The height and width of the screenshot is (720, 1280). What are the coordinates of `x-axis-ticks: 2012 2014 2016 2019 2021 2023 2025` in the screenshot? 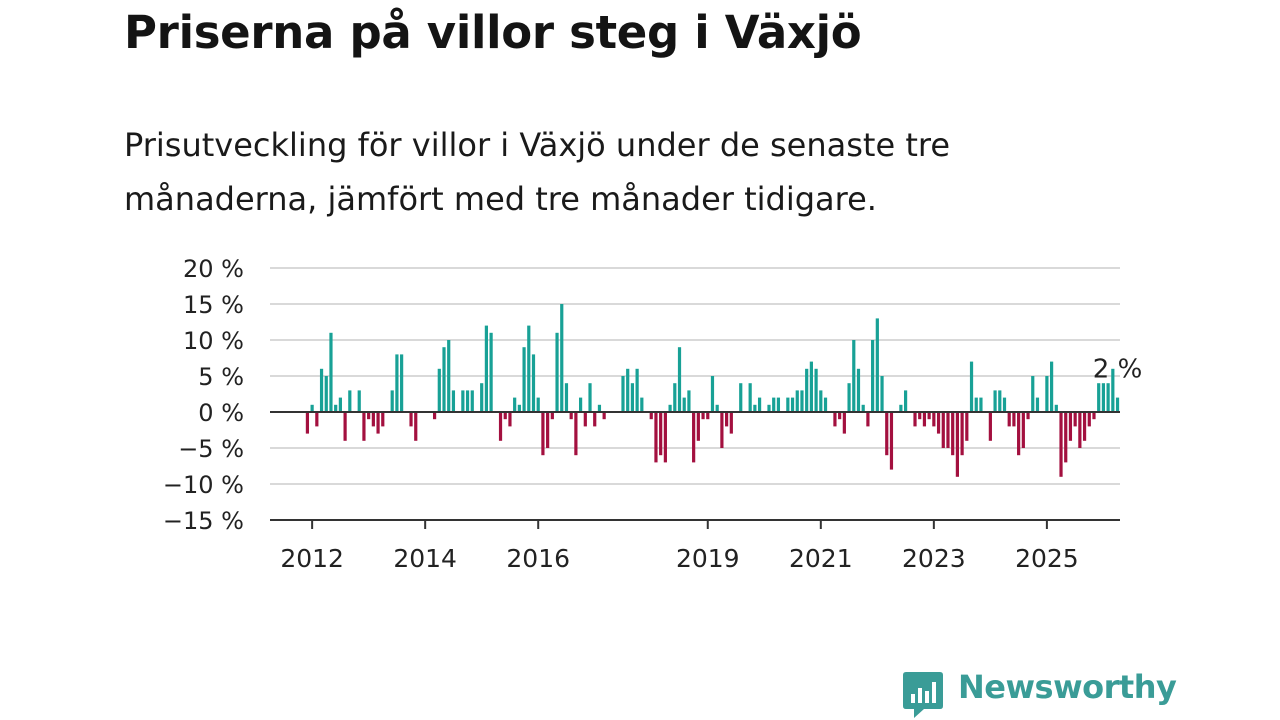 It's located at (679, 546).